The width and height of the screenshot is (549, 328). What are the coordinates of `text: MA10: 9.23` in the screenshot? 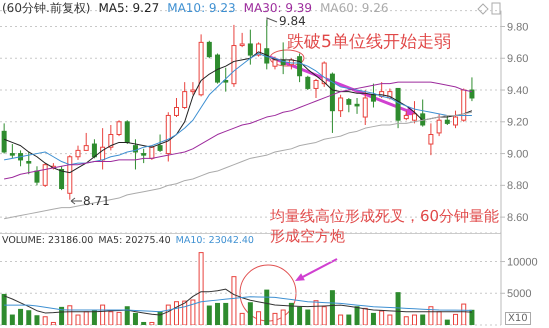 It's located at (201, 8).